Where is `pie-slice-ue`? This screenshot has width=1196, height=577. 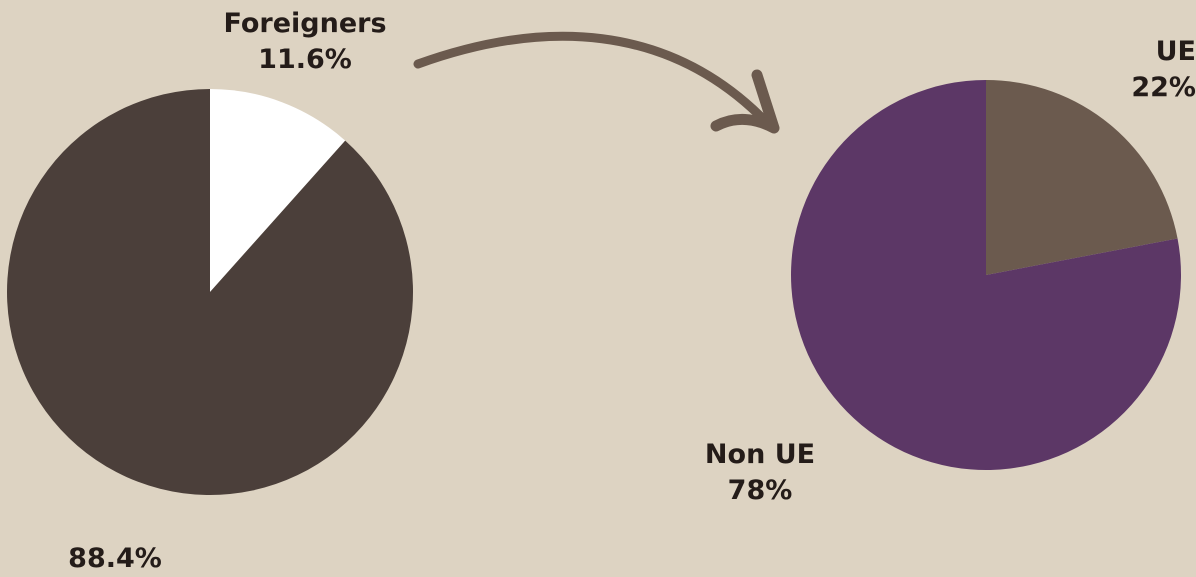
pie-slice-ue is located at coordinates (1082, 177).